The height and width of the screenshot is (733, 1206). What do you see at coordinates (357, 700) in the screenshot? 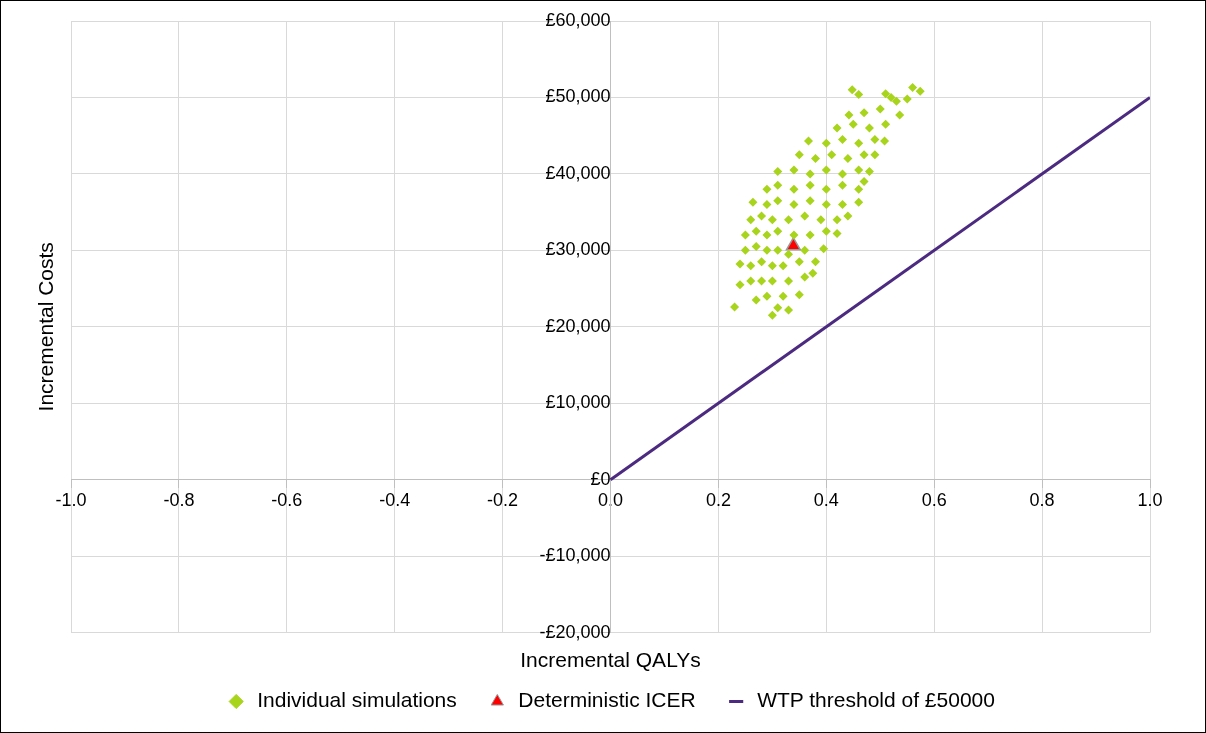
I see `legend-label: Individual simulations` at bounding box center [357, 700].